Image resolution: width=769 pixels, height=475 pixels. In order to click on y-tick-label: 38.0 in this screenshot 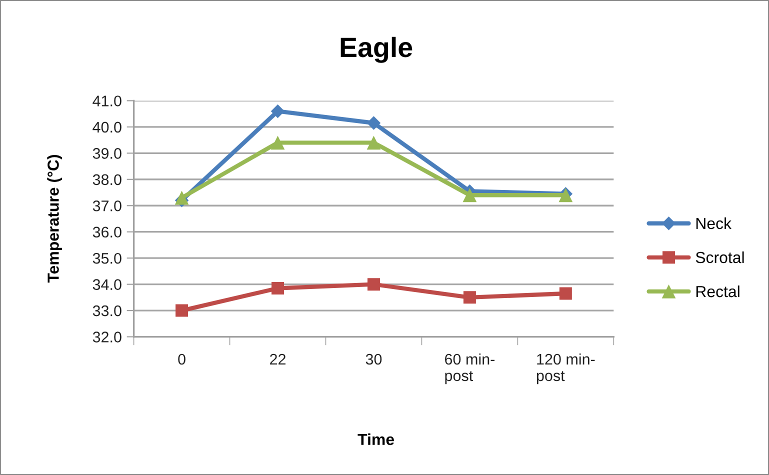, I will do `click(107, 180)`.